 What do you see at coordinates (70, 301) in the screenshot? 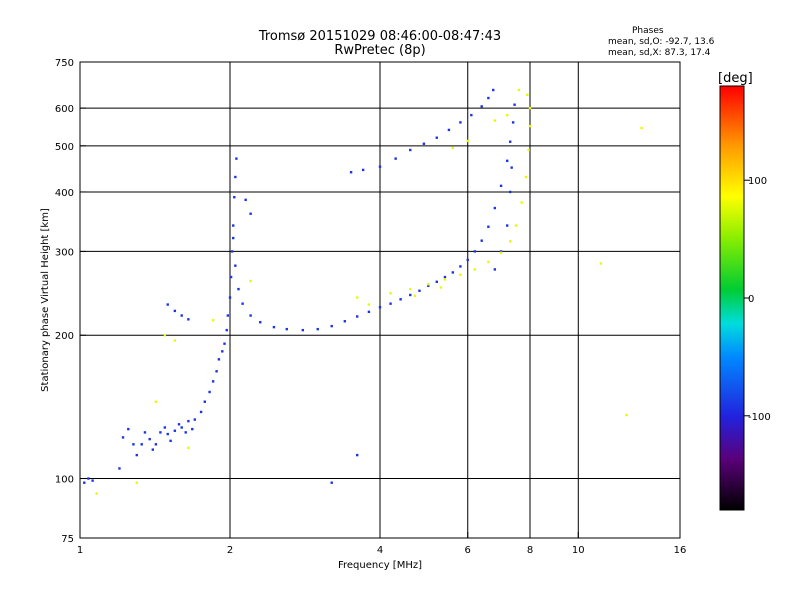
I see `y-axis-ticks: 75 100 200 300 400 500 600 750` at bounding box center [70, 301].